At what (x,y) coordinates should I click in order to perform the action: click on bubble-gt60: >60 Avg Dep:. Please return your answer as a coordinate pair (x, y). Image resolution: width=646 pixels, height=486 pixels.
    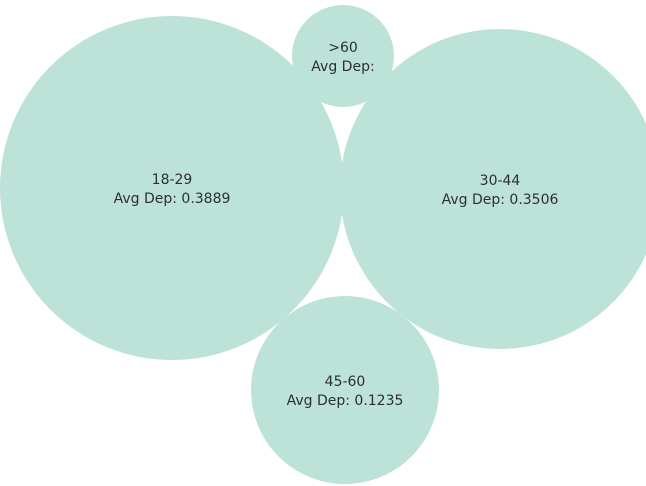
    Looking at the image, I should click on (343, 56).